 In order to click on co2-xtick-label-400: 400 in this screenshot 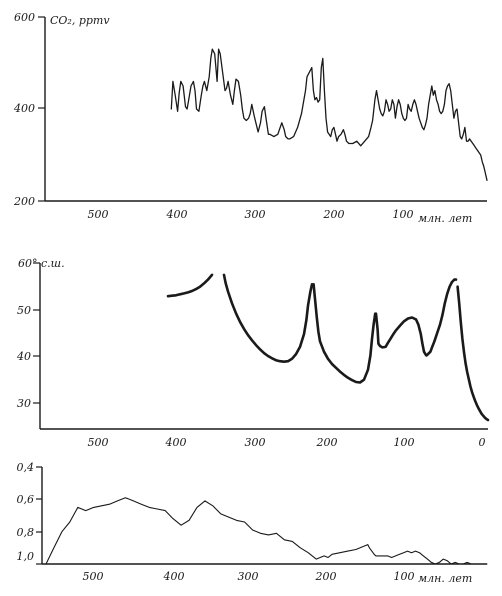, I will do `click(177, 214)`.